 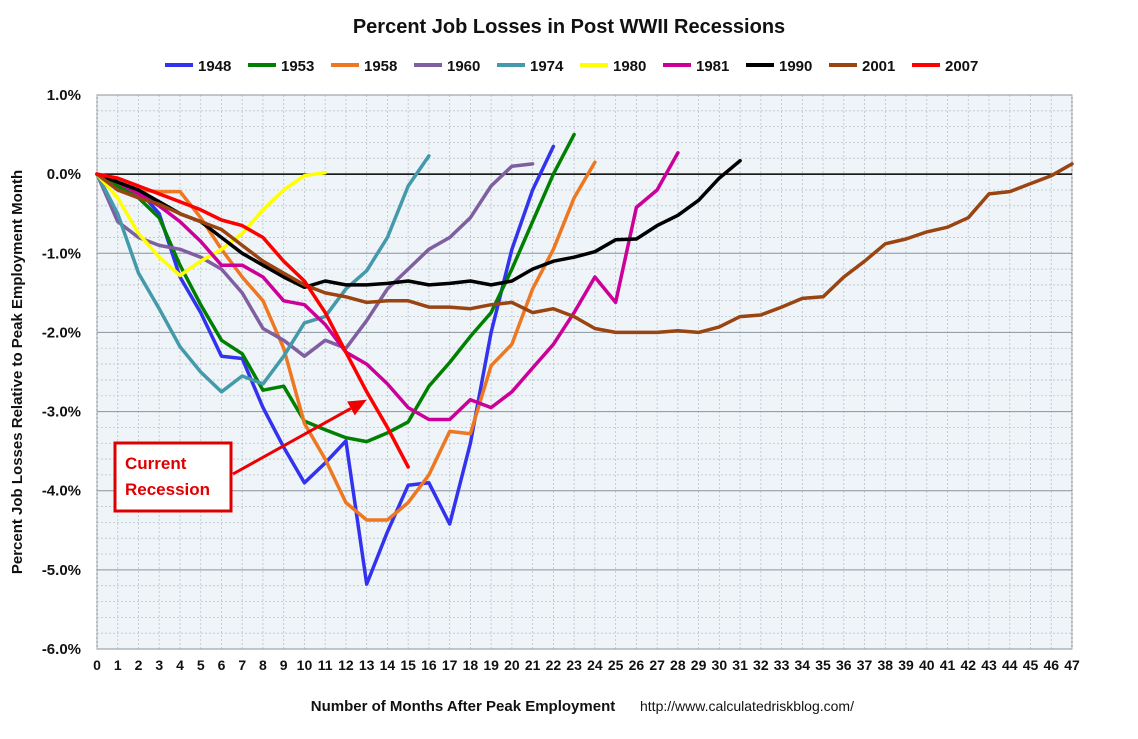 I want to click on x-tick-label: 7, so click(x=242, y=665).